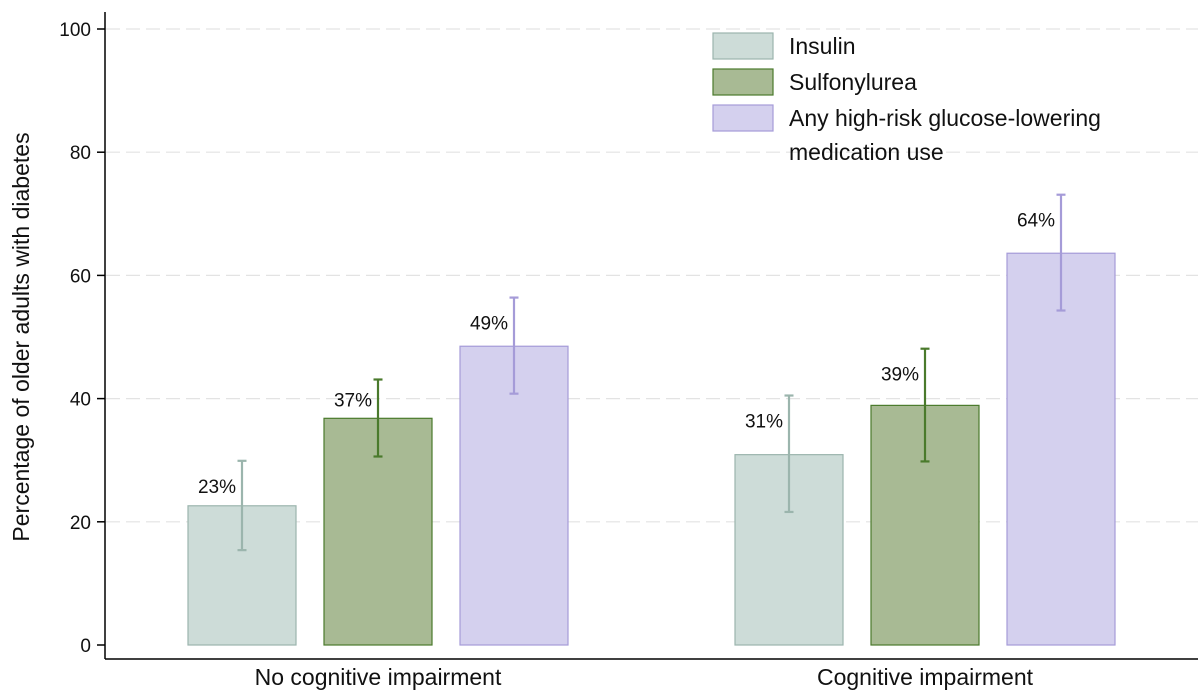 Image resolution: width=1200 pixels, height=693 pixels. What do you see at coordinates (378, 677) in the screenshot?
I see `category-label: No cognitive impairment` at bounding box center [378, 677].